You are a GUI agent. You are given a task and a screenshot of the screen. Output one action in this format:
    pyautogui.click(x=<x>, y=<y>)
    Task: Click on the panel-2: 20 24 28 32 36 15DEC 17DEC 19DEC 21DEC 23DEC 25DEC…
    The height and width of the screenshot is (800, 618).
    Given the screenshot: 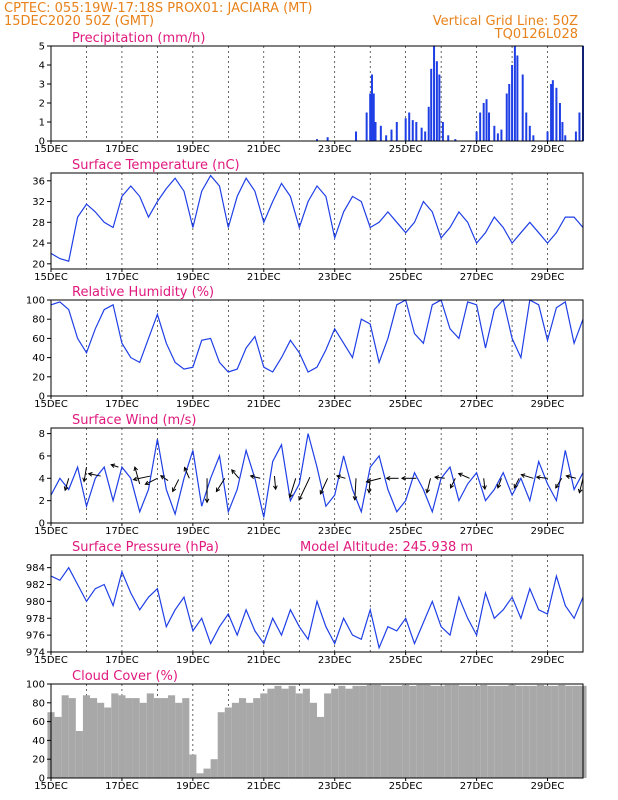 What is the action you would take?
    pyautogui.click(x=308, y=220)
    